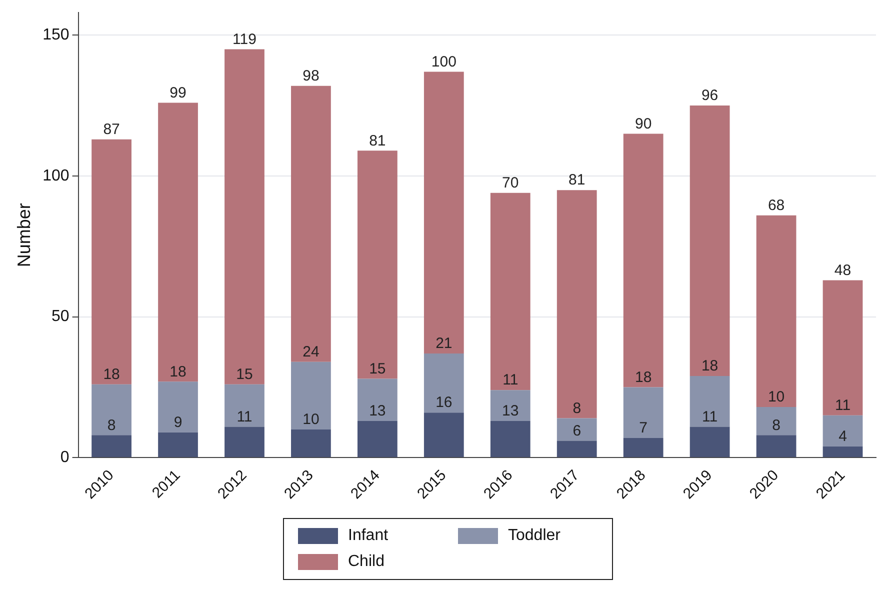  What do you see at coordinates (510, 183) in the screenshot?
I see `data-label: 70` at bounding box center [510, 183].